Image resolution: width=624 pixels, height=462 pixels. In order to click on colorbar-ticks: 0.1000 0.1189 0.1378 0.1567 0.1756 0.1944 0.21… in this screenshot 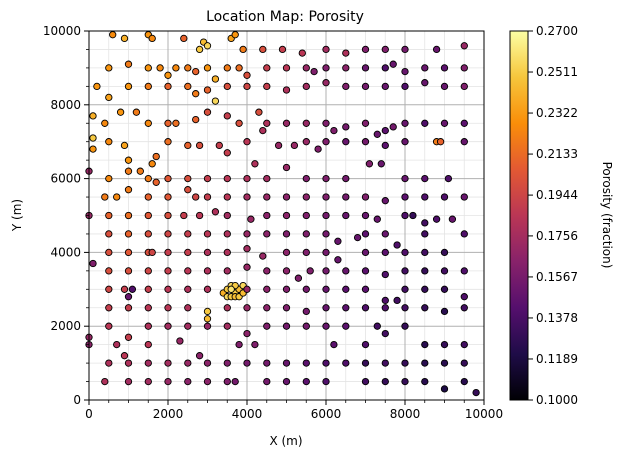, I will do `click(553, 215)`.